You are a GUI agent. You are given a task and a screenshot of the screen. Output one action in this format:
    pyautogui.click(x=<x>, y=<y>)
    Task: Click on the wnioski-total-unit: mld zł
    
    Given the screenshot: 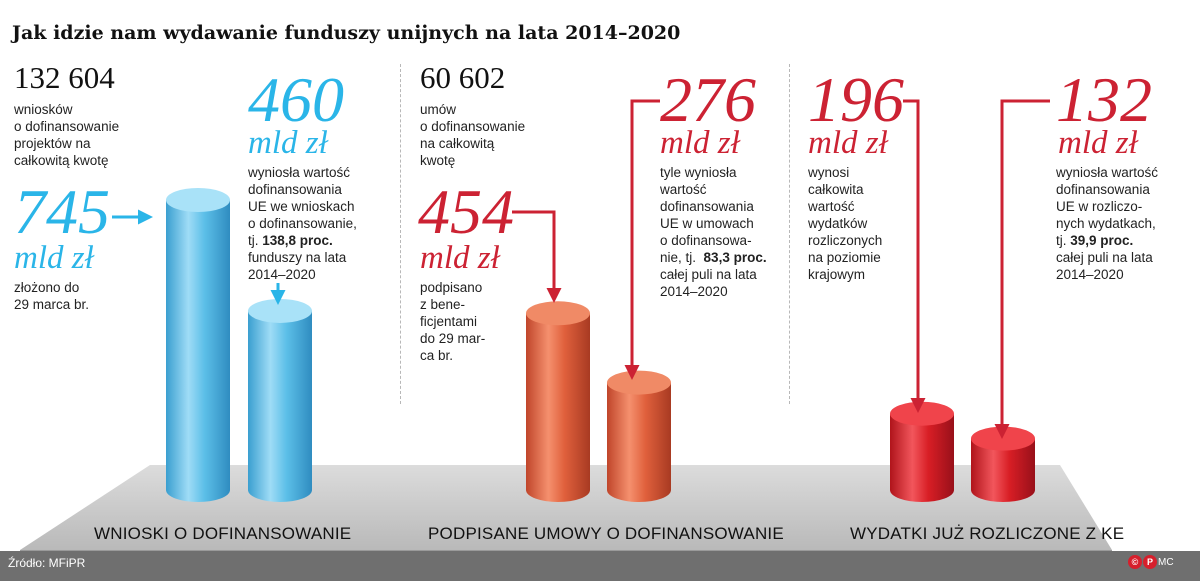 What is the action you would take?
    pyautogui.click(x=54, y=258)
    